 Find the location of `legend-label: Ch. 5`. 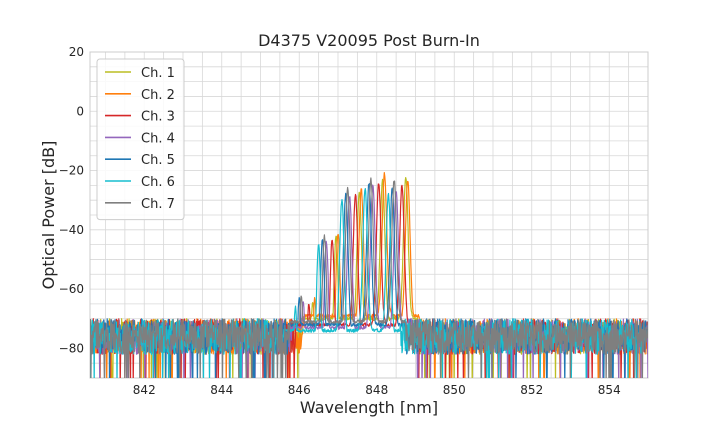

legend-label: Ch. 5 is located at coordinates (158, 160).